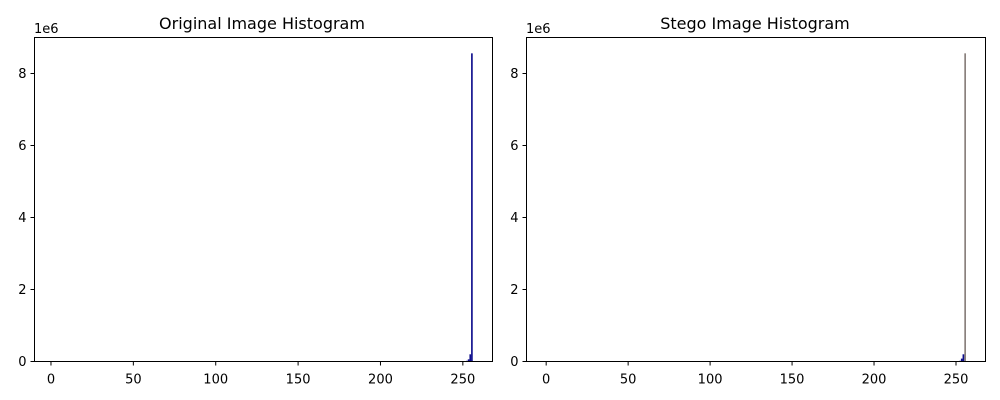  What do you see at coordinates (215, 380) in the screenshot?
I see `original-x-tick-label: 100` at bounding box center [215, 380].